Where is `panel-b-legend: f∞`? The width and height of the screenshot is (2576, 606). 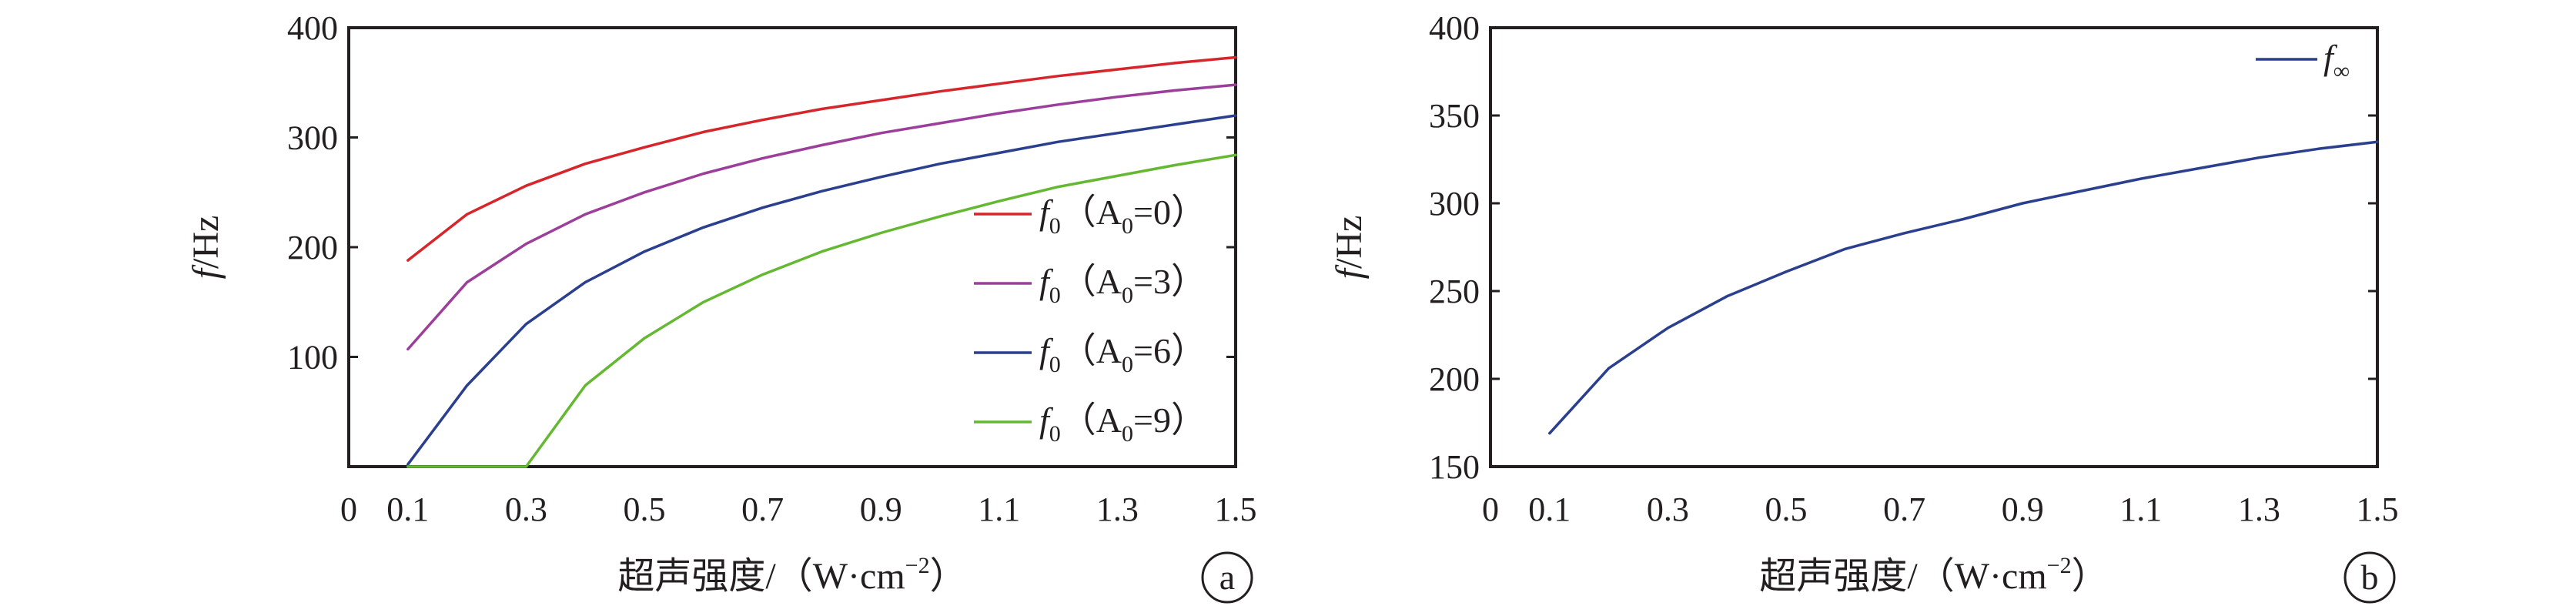
panel-b-legend: f∞ is located at coordinates (2303, 61).